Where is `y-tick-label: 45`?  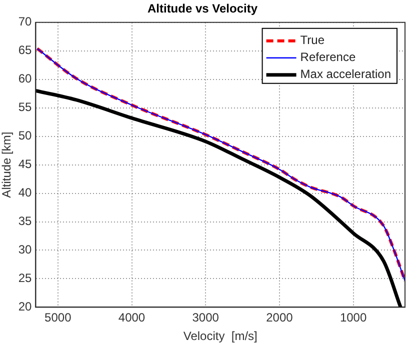 y-tick-label: 45 is located at coordinates (25, 164).